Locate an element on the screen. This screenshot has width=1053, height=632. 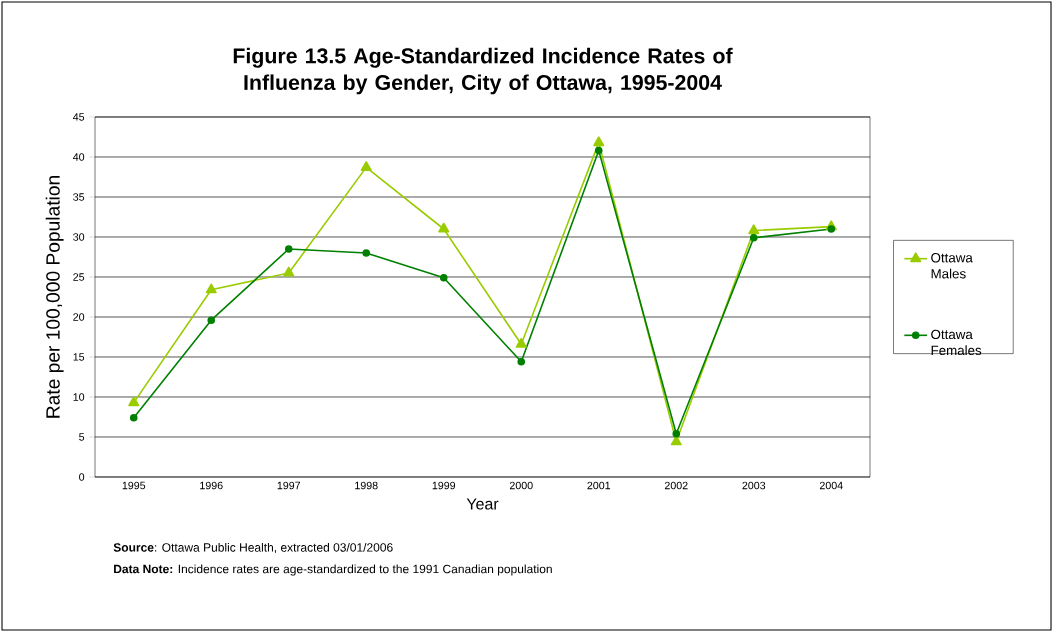
x-tick-label: 1998 is located at coordinates (366, 485).